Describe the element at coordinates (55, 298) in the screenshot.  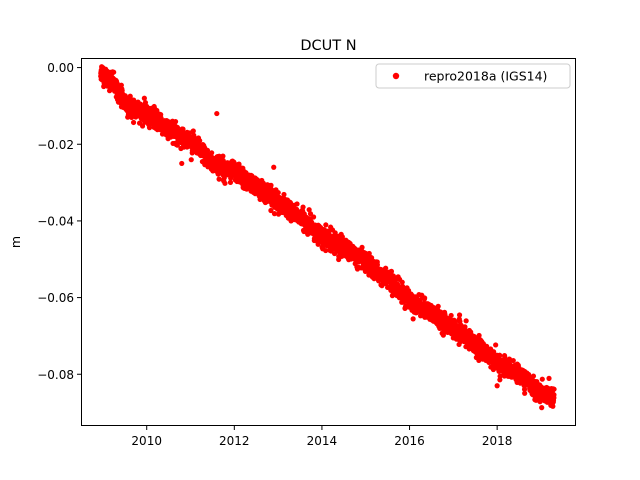
I see `y-tick-label: −0.06` at that location.